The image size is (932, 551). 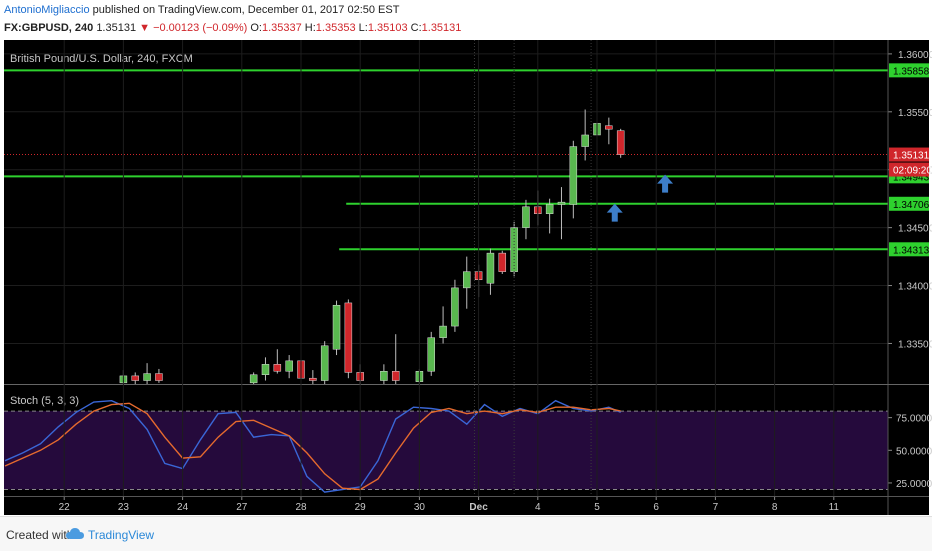 I want to click on stoch-lines, so click(x=312, y=446).